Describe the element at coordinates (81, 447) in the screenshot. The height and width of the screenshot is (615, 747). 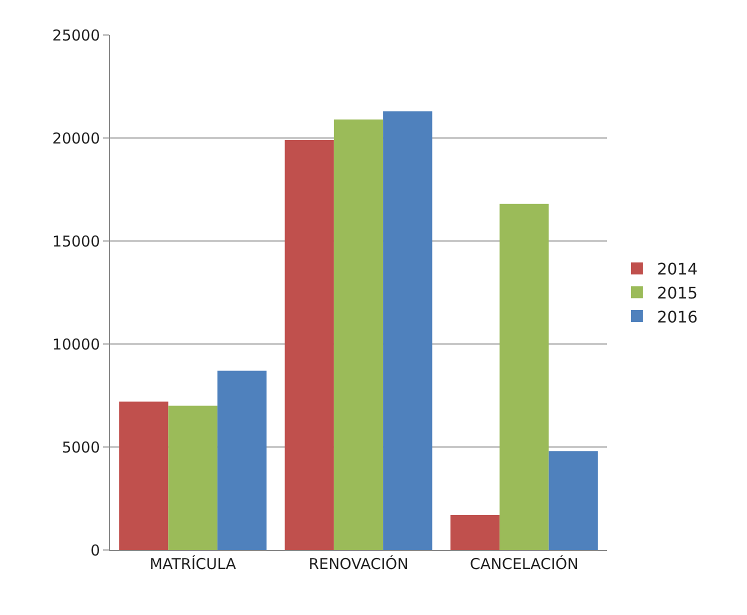
I see `y-tick-label: 5000` at that location.